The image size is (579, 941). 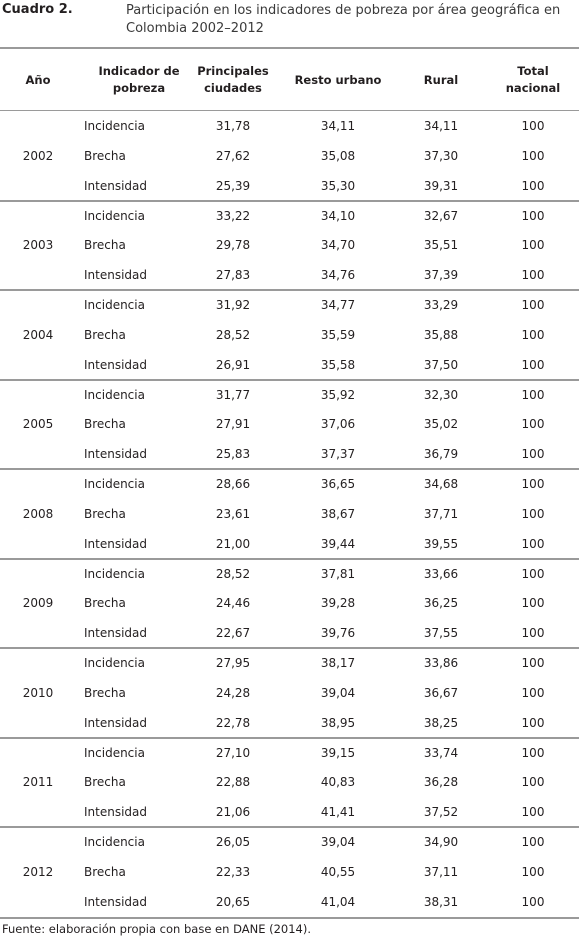 I want to click on resto-urbano-cell: 38,67, so click(x=338, y=513).